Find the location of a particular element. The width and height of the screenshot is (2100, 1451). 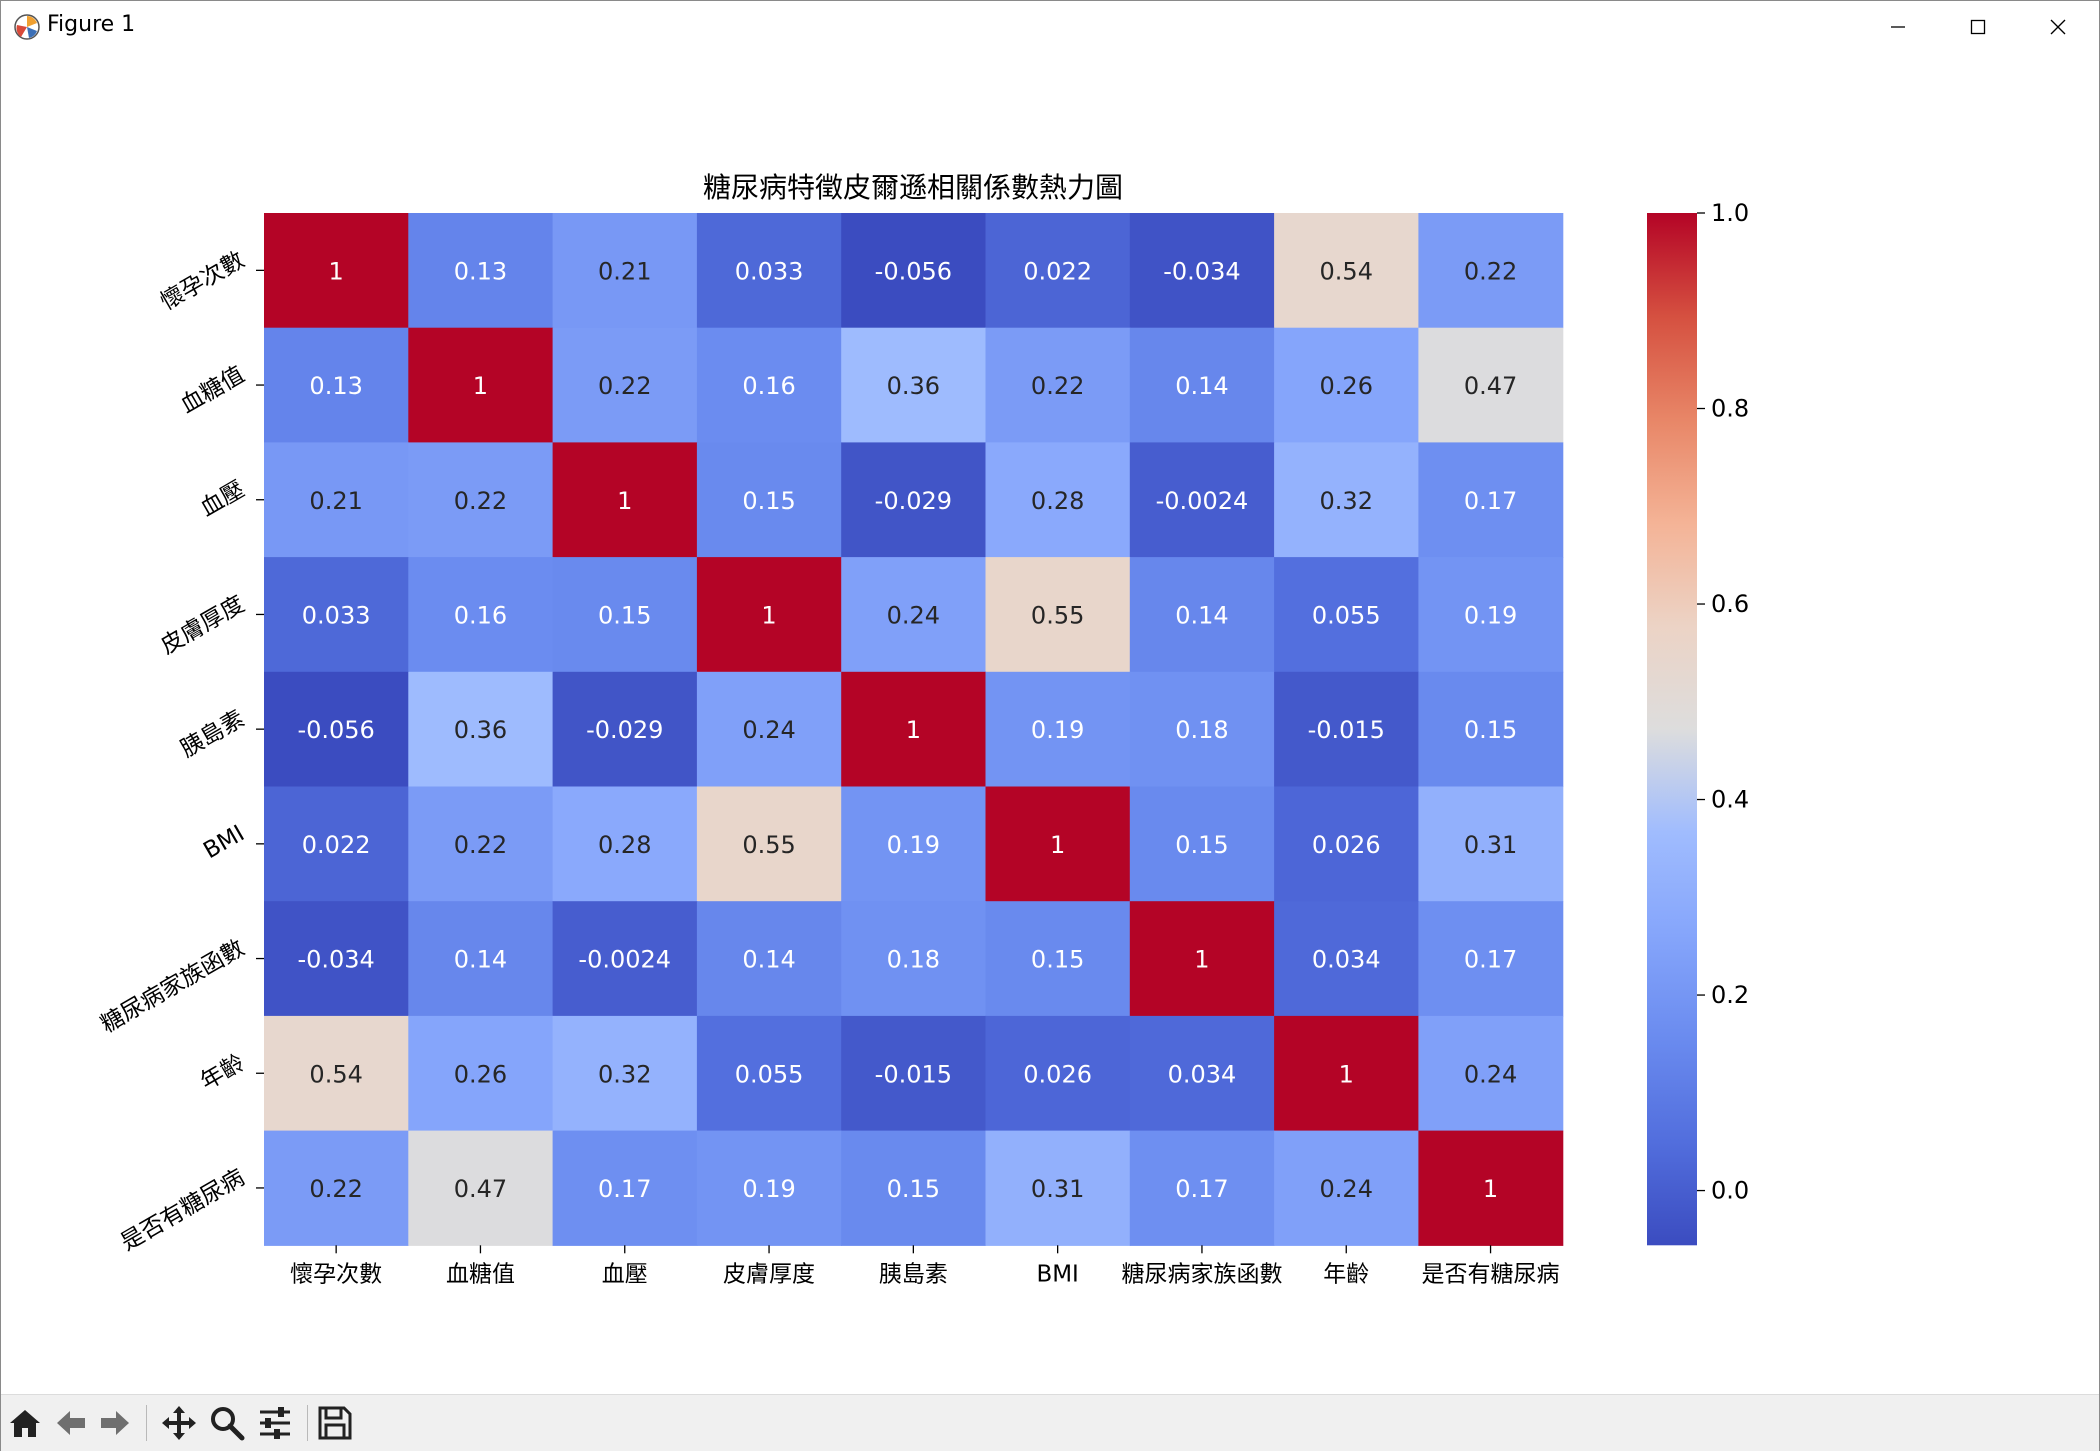

save-icon is located at coordinates (335, 1423).